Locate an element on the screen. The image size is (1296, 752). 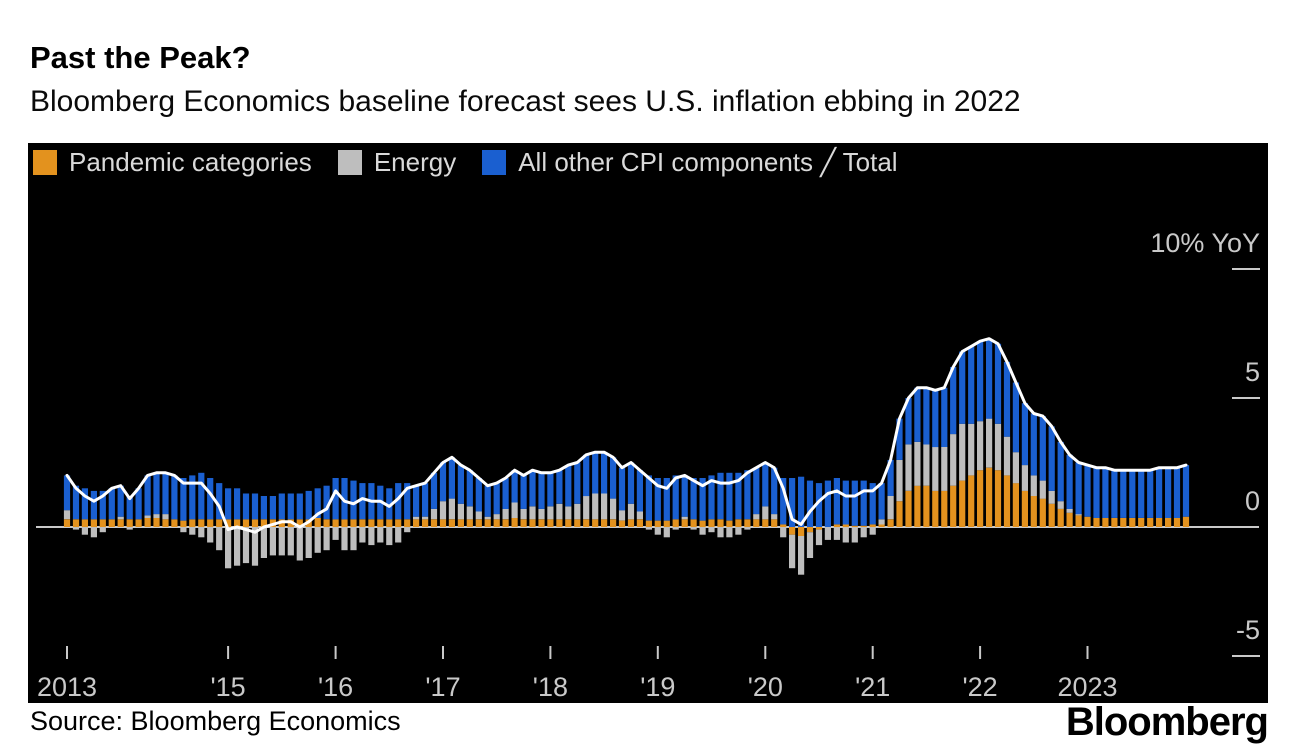
x-tick-label: '20 is located at coordinates (765, 687).